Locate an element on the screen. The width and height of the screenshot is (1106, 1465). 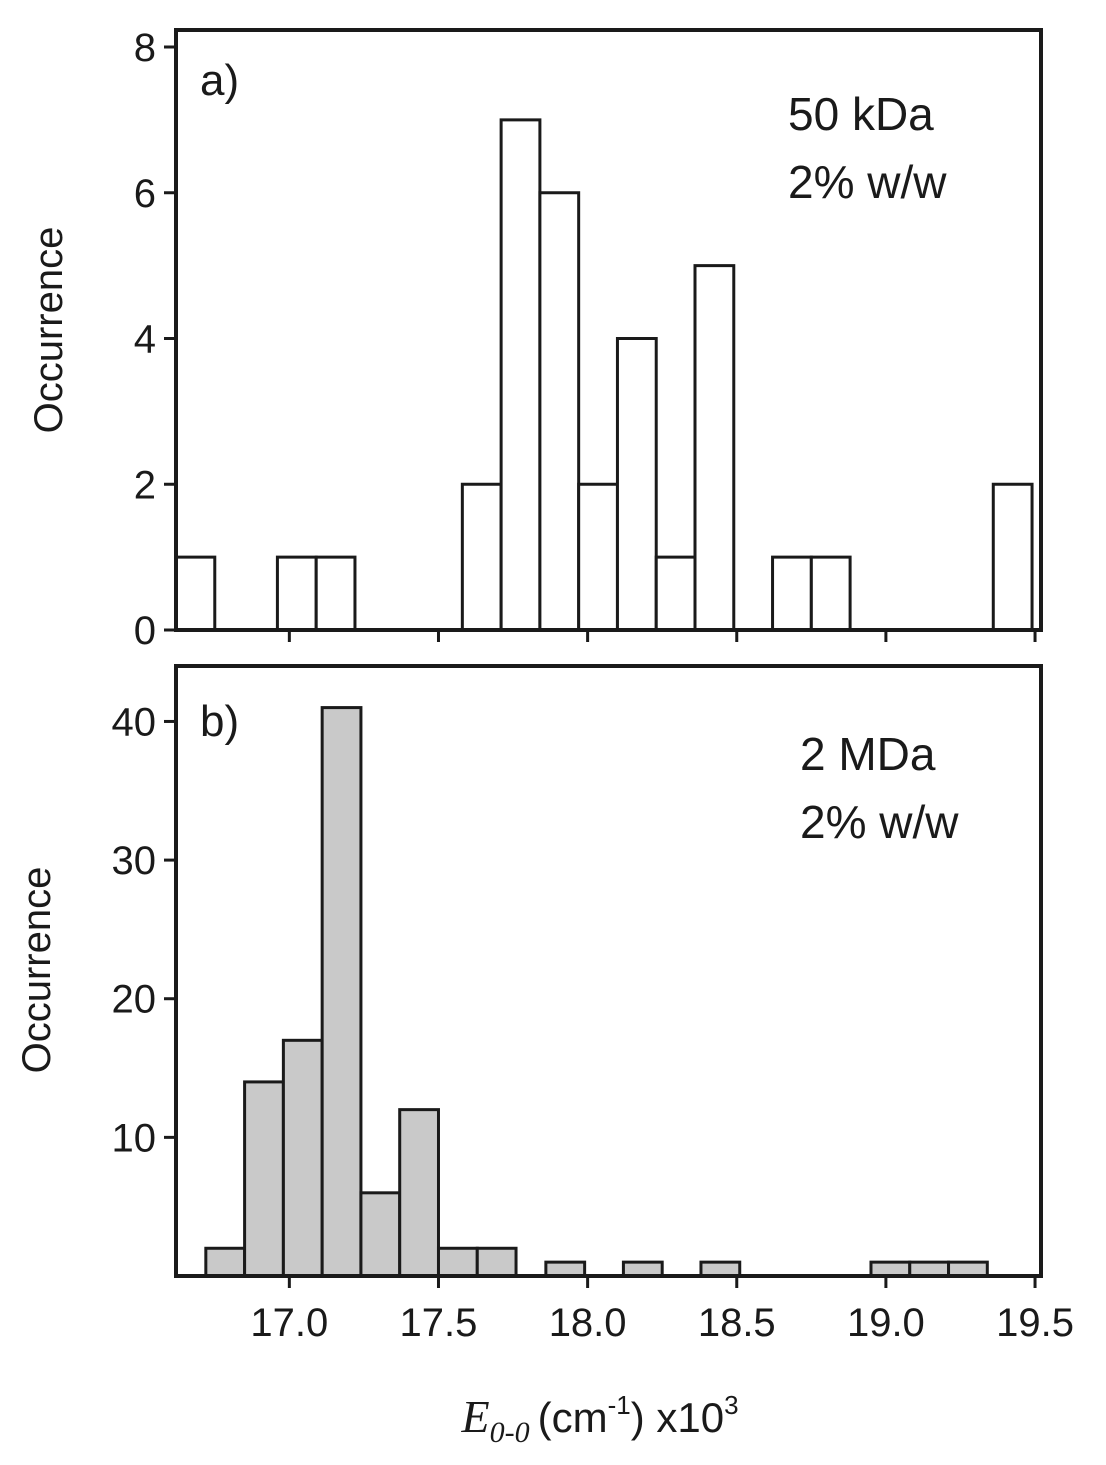
panel-a-y-tick-label: 0 is located at coordinates (145, 631).